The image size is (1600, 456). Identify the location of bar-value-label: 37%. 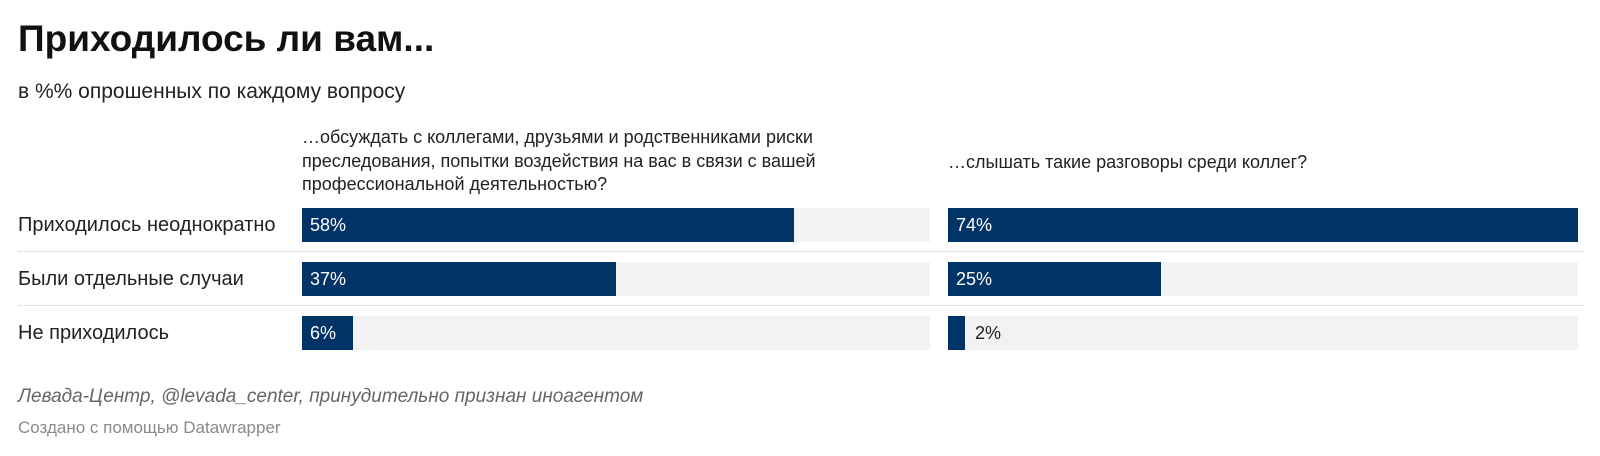
(328, 279).